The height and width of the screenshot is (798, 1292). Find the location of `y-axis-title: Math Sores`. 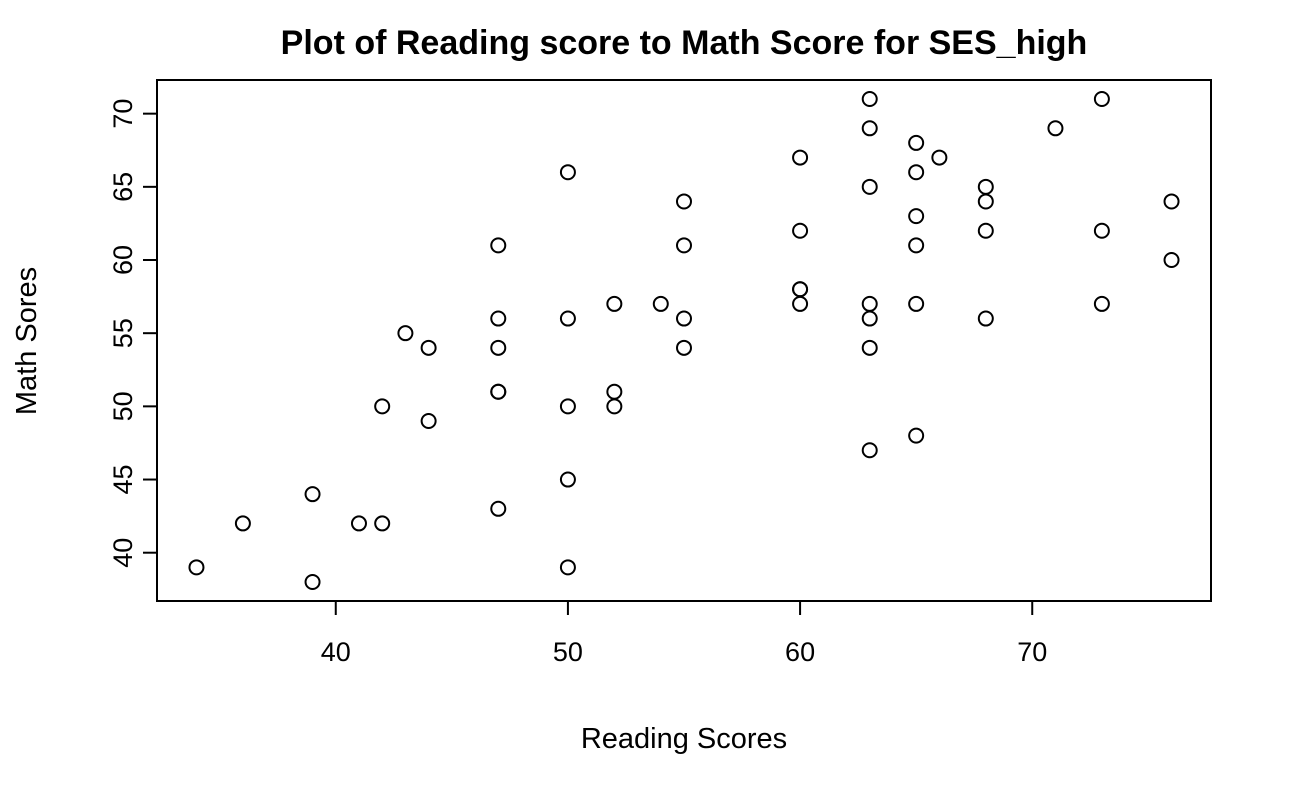

y-axis-title: Math Sores is located at coordinates (27, 341).